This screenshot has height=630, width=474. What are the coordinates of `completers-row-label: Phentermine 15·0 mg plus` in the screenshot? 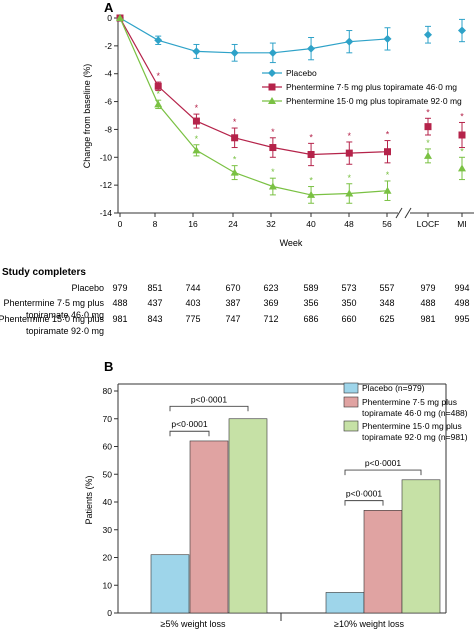 It's located at (52, 319).